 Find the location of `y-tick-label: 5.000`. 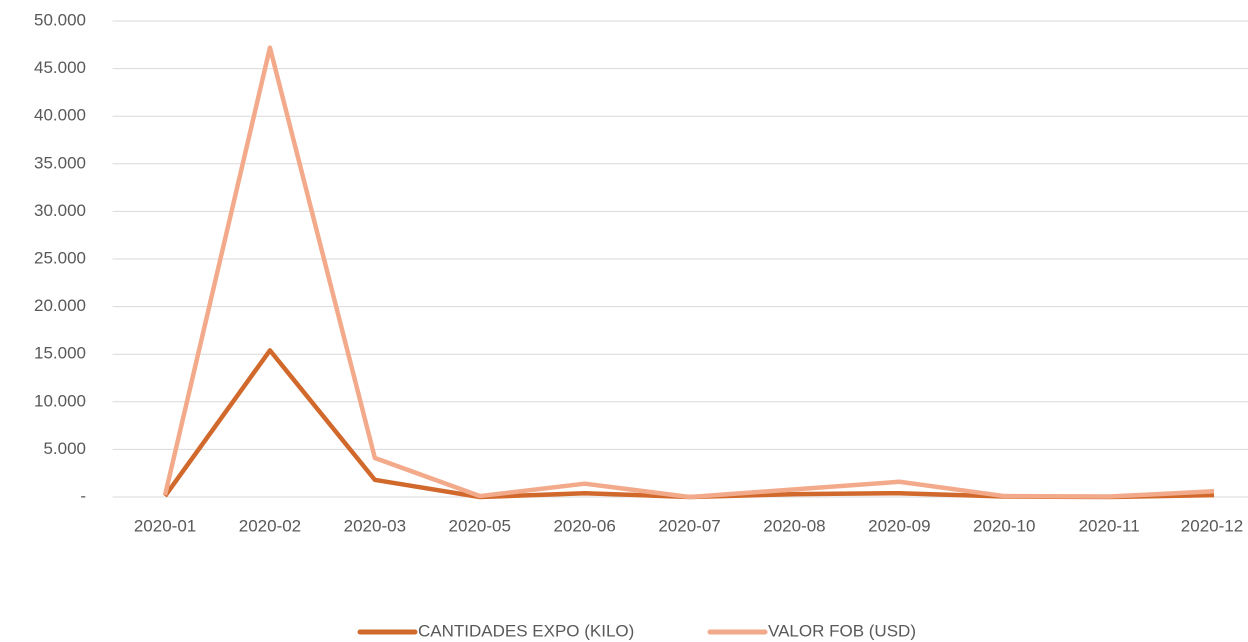

y-tick-label: 5.000 is located at coordinates (64, 448).